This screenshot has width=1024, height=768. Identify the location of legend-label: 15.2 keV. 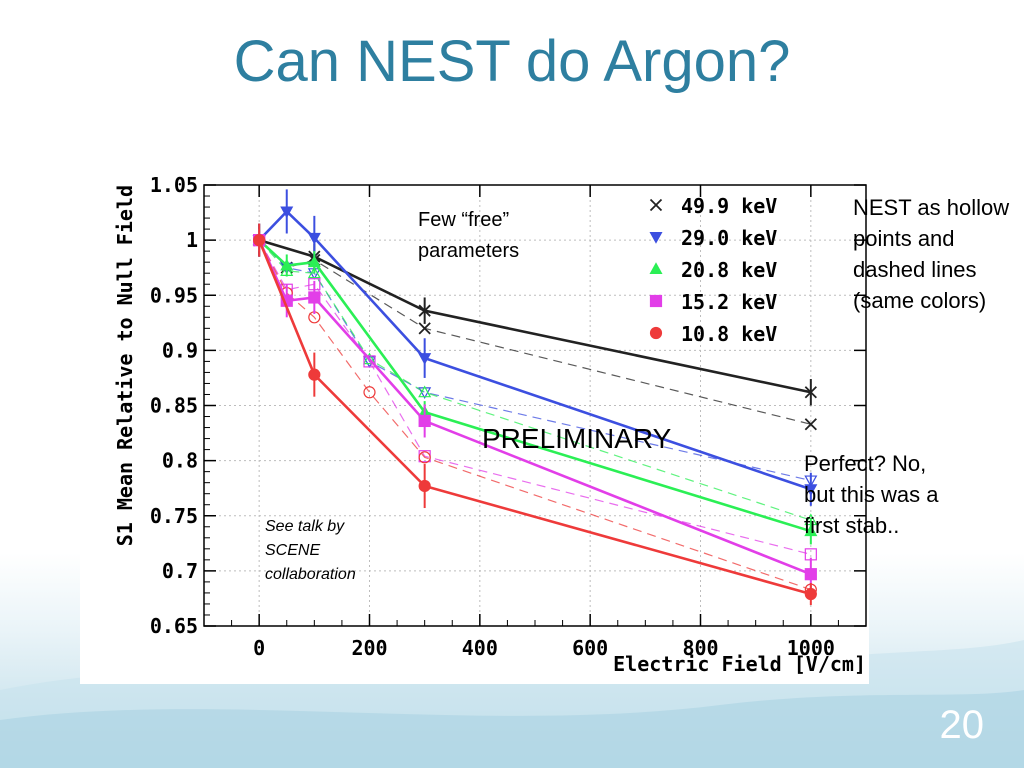
(729, 302).